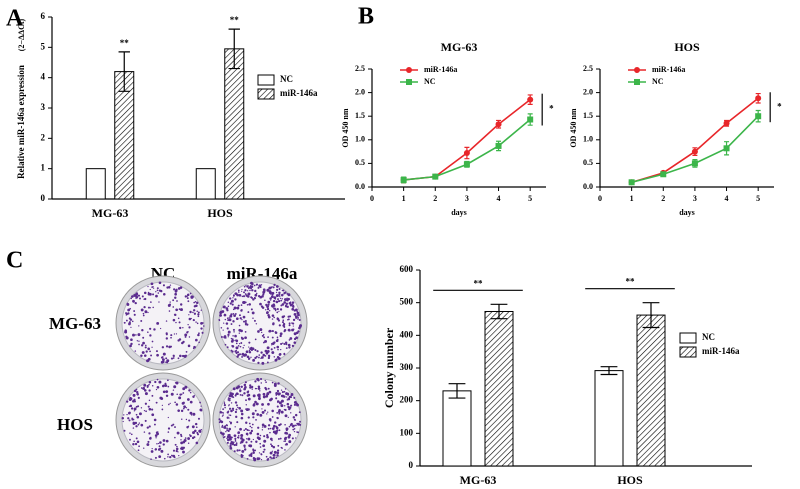  Describe the element at coordinates (573, 127) in the screenshot. I see `y-axis-label: OD 450 nm` at that location.